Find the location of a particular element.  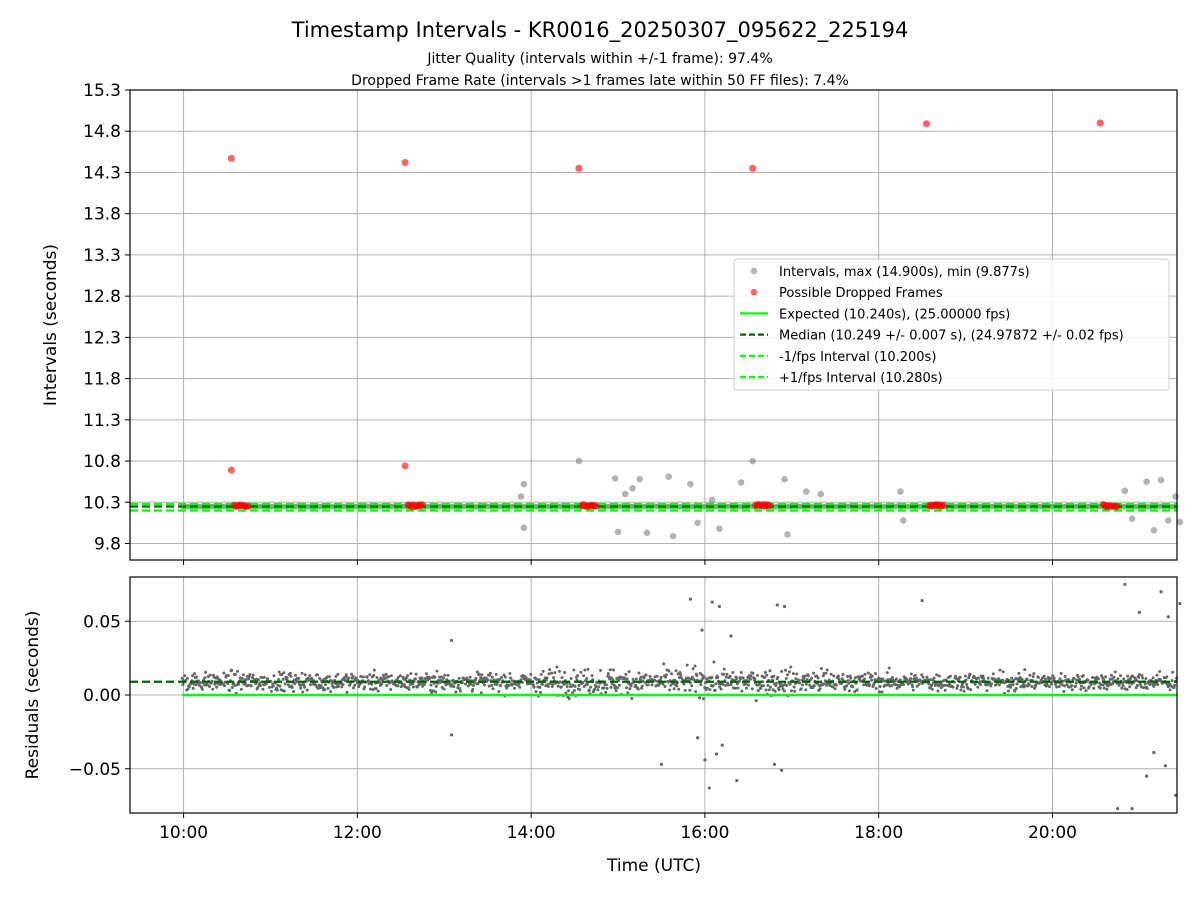

top-y-tick-label: 13.3 is located at coordinates (102, 256).